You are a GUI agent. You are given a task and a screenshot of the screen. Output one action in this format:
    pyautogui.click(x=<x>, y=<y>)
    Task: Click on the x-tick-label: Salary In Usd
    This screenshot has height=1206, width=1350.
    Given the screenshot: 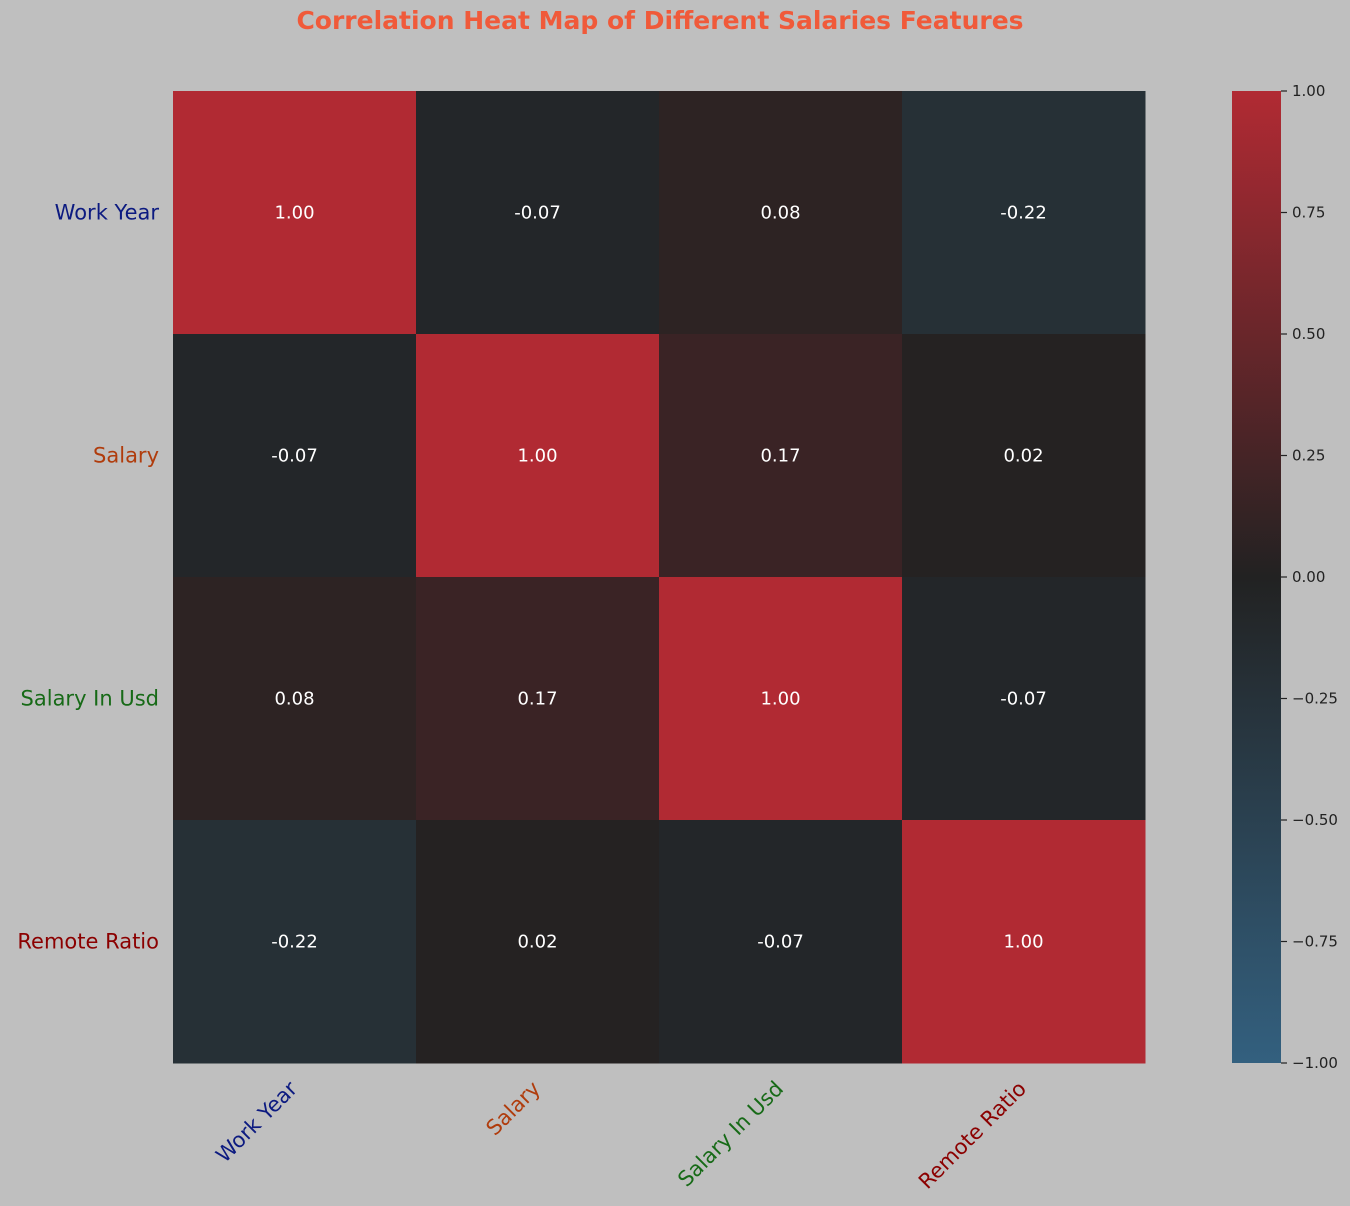 What is the action you would take?
    pyautogui.click(x=730, y=1134)
    